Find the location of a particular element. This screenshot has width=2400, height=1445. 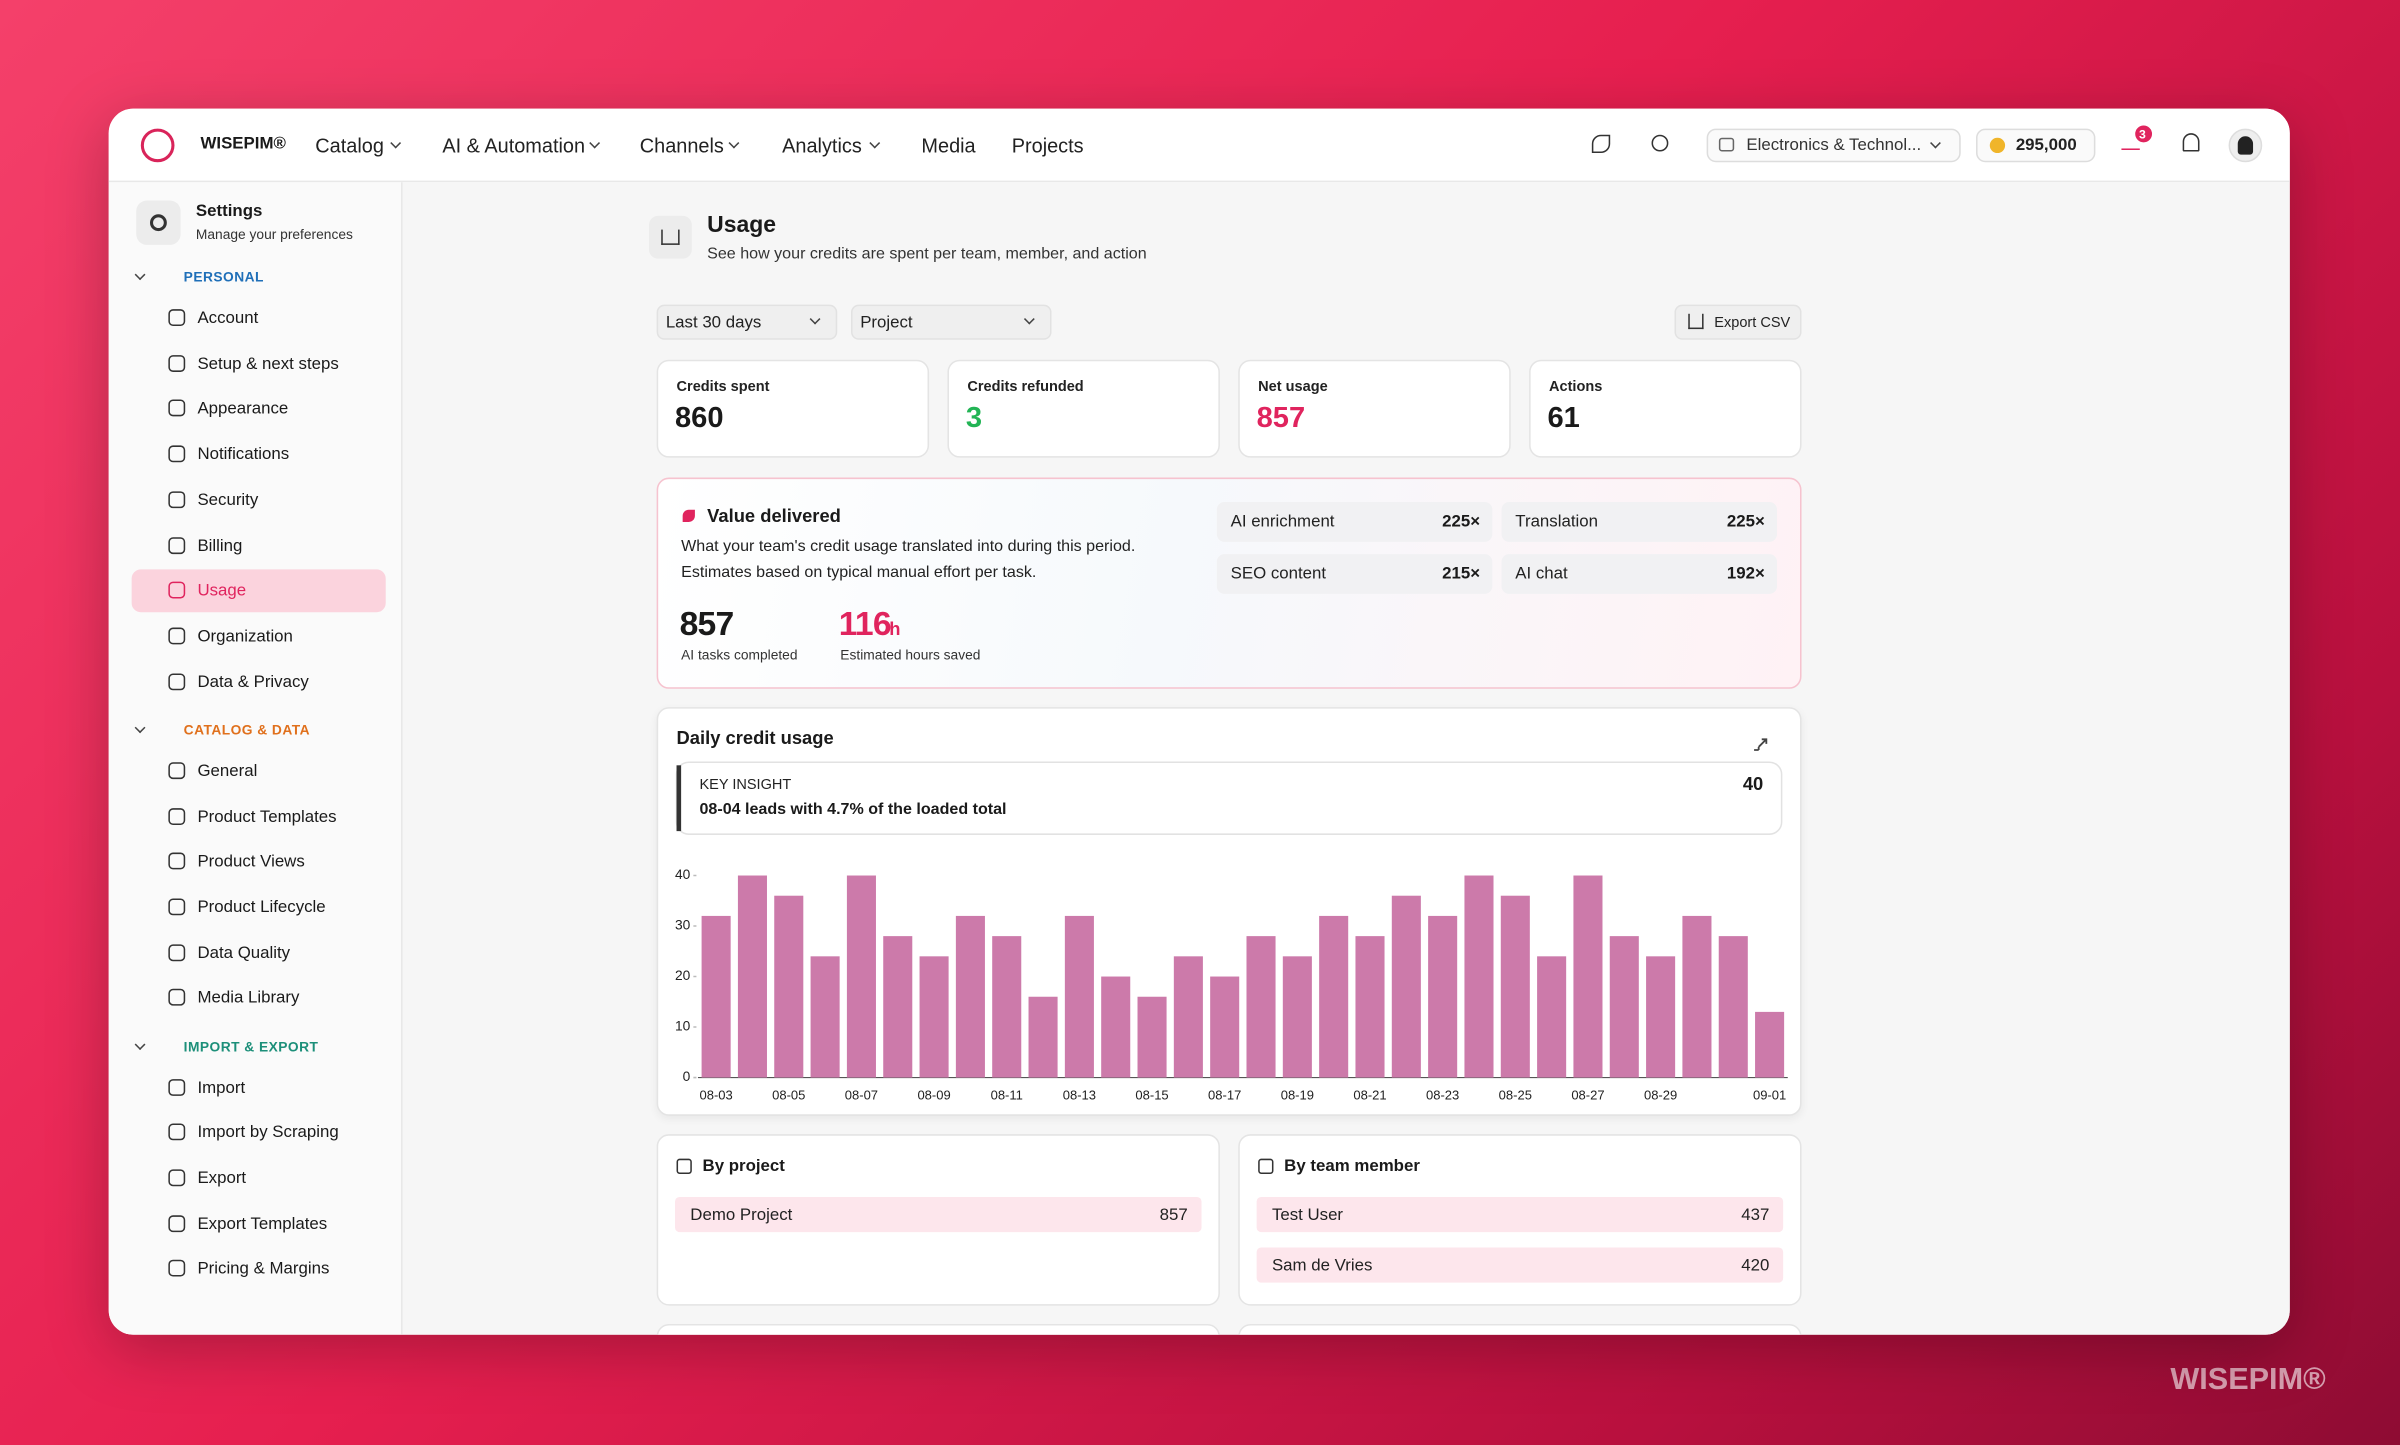

sidebar-item: Import is located at coordinates (221, 1087).